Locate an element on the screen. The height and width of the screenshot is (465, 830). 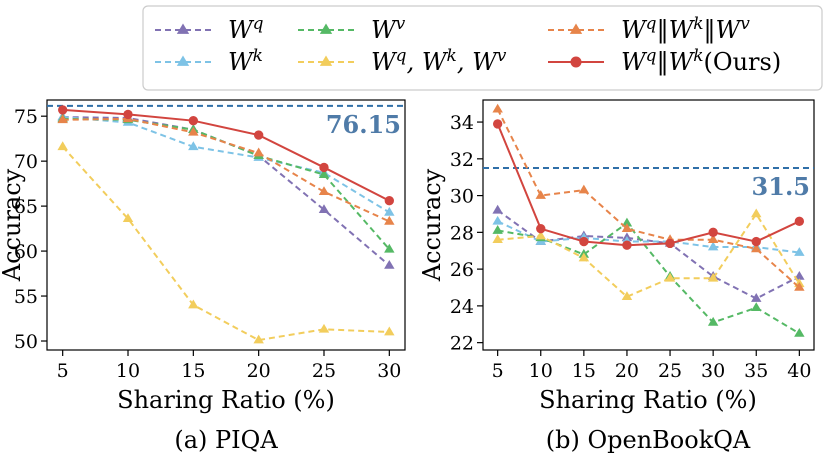
y-tick-label: 55 is located at coordinates (26, 297).